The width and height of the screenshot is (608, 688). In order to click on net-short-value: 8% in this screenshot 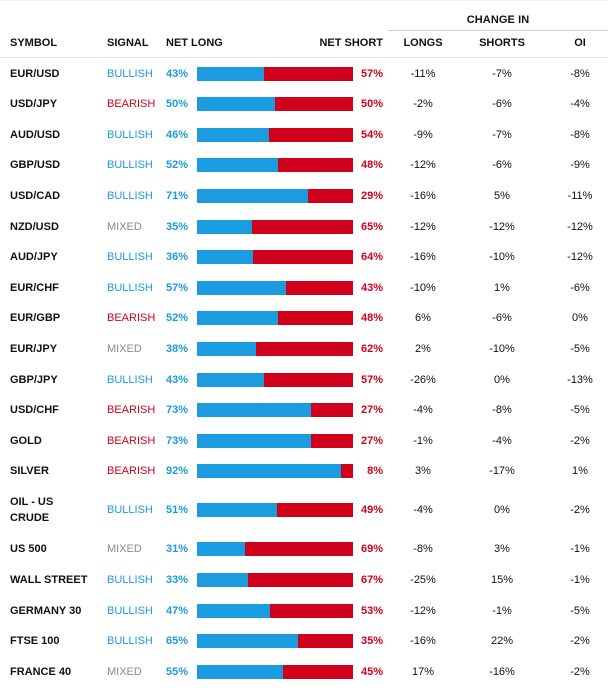, I will do `click(375, 471)`.